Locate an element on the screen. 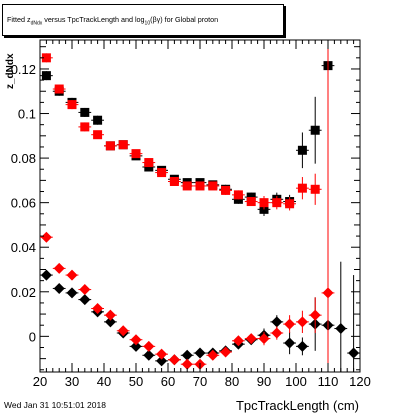  x-tick-label: 80 is located at coordinates (232, 381).